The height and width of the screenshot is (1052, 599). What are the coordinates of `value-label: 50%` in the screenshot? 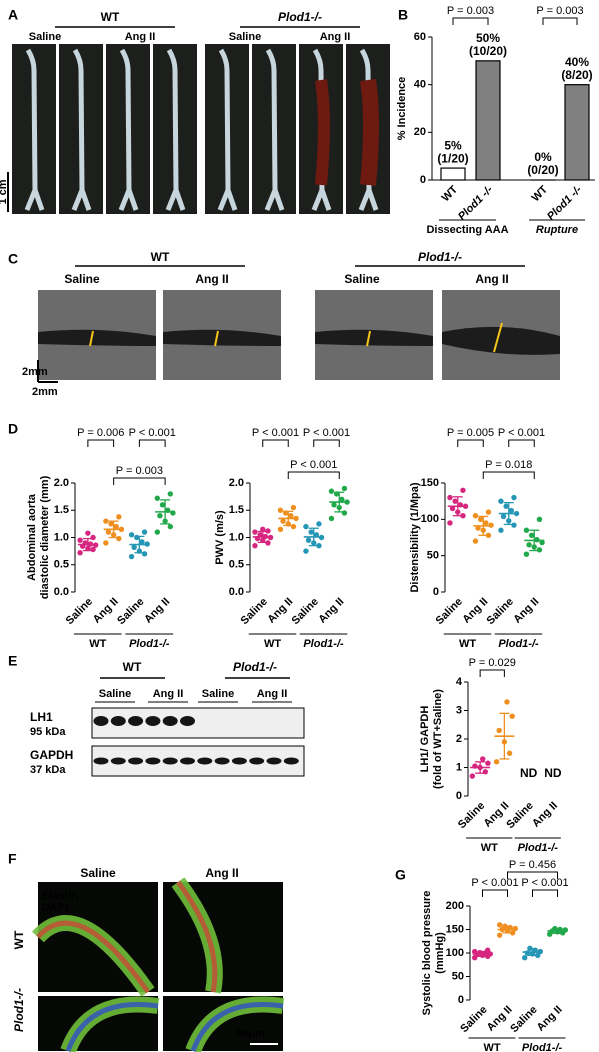 It's located at (488, 38).